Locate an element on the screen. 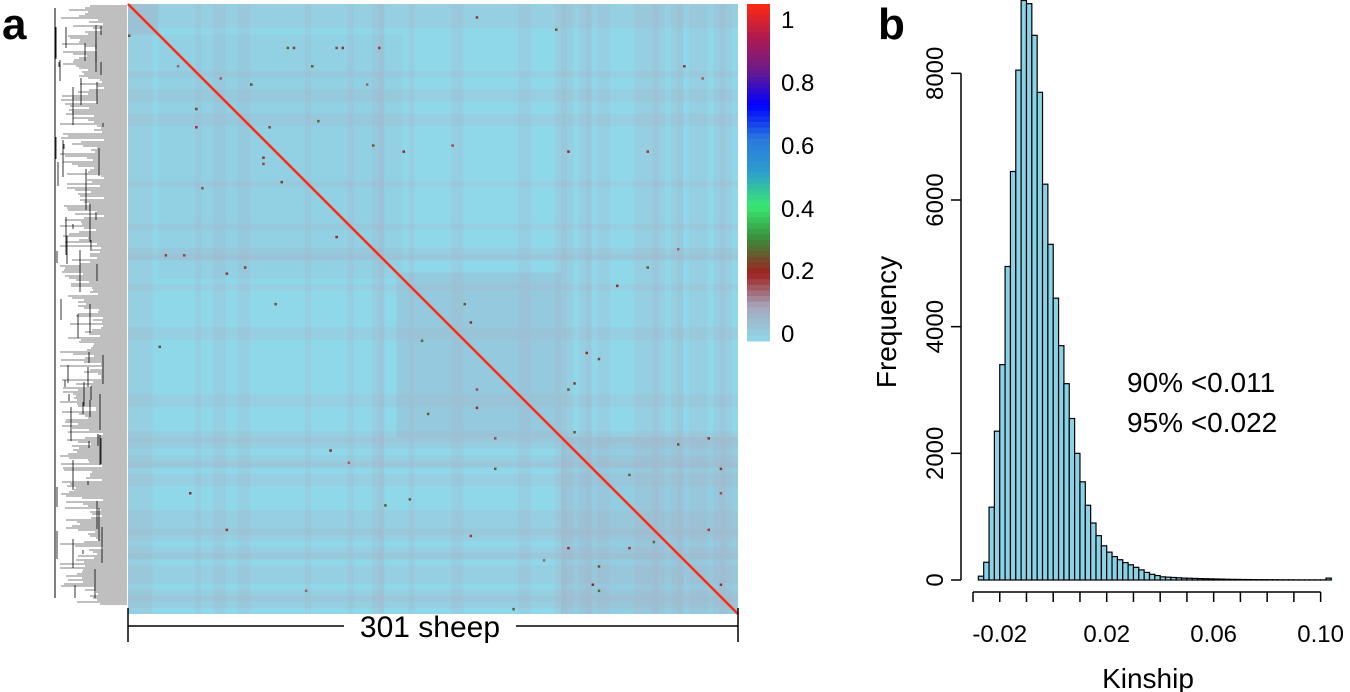 The width and height of the screenshot is (1350, 692). panel-label-a: a is located at coordinates (14, 24).